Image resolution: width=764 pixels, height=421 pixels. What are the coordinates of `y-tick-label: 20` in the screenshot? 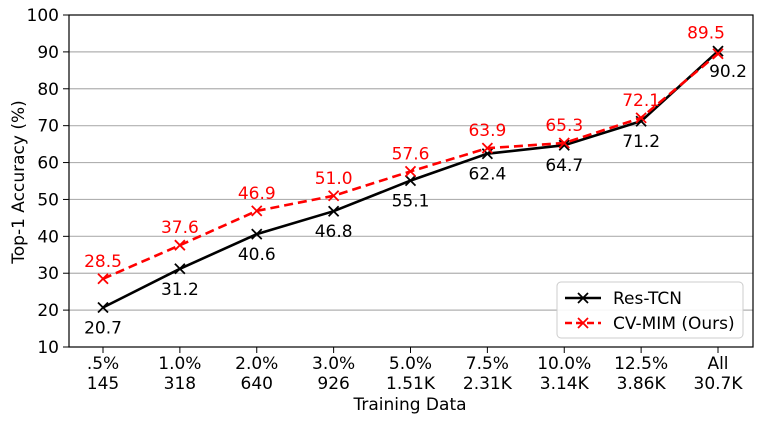 It's located at (48, 311).